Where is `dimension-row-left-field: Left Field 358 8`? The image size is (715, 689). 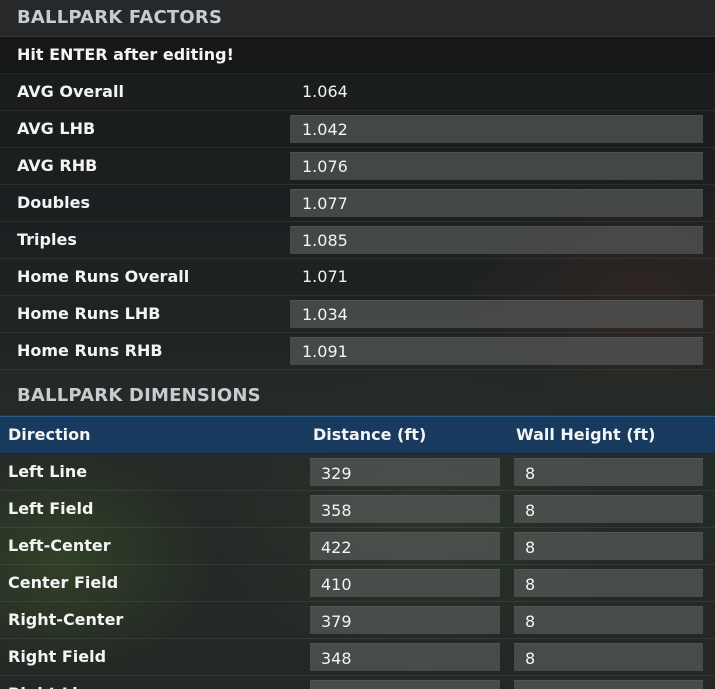
dimension-row-left-field: Left Field 358 8 is located at coordinates (357, 509).